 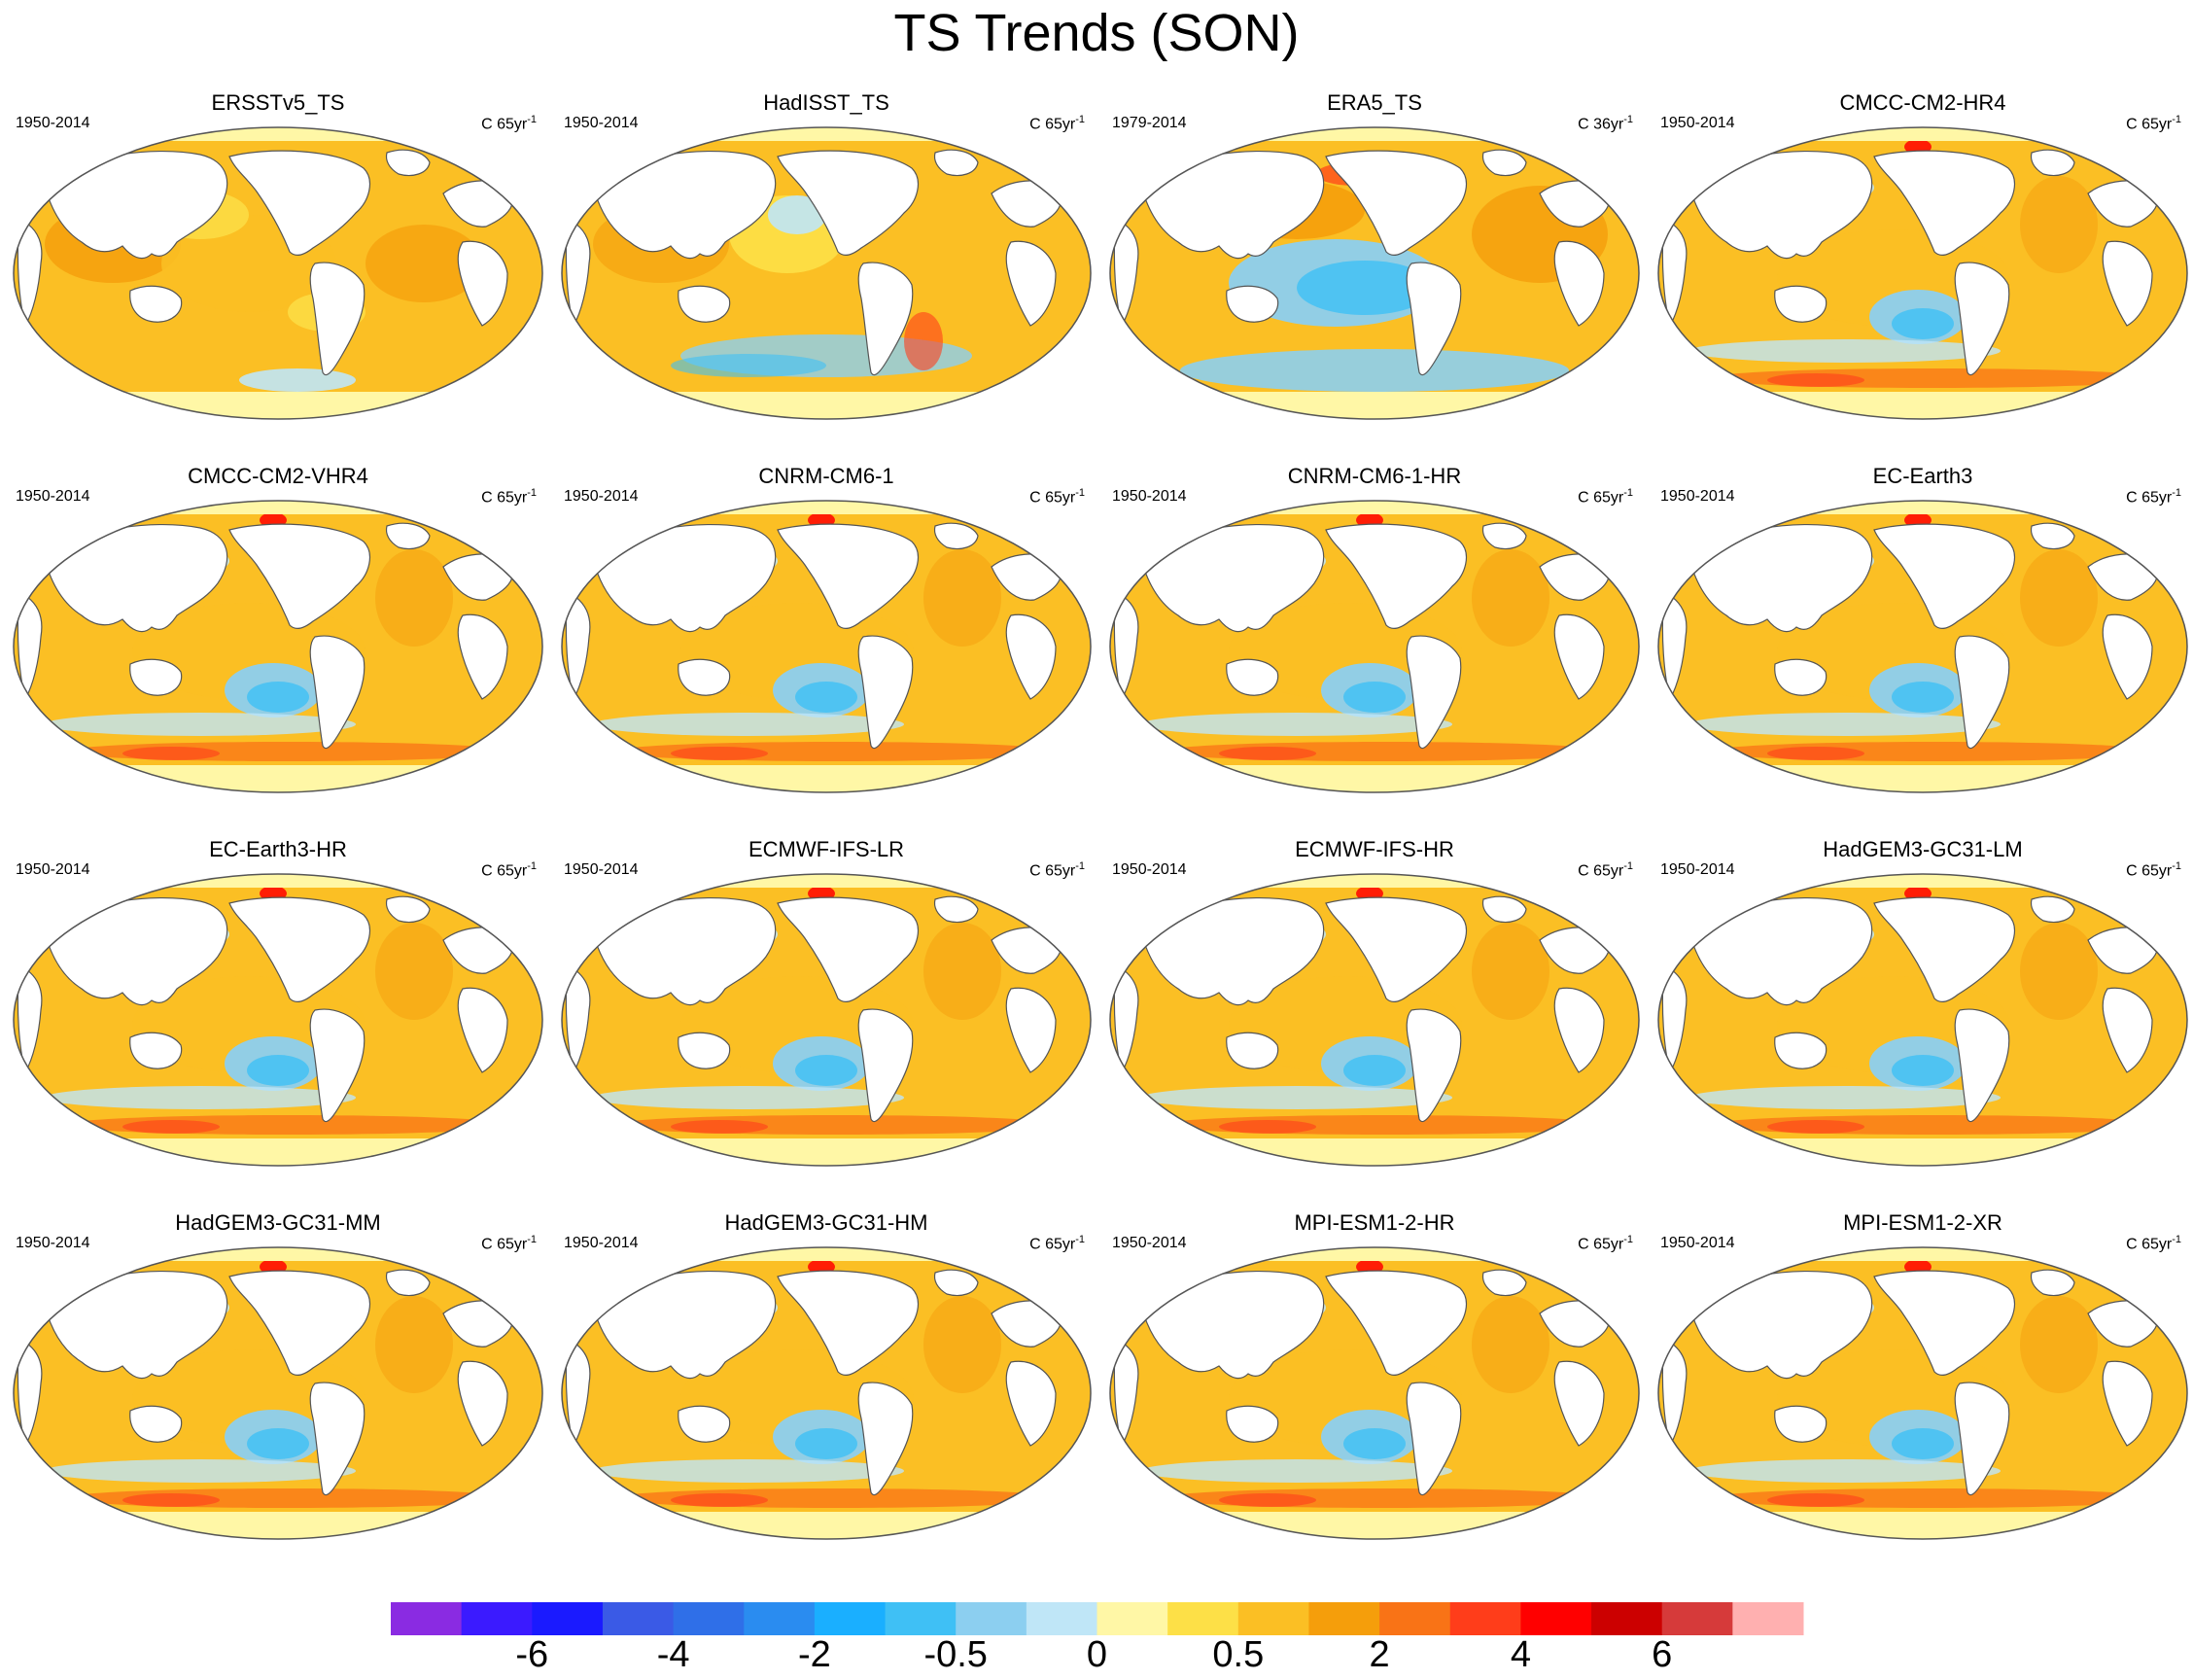 What do you see at coordinates (1374, 849) in the screenshot?
I see `panel-title: ECMWF-IFS-HR` at bounding box center [1374, 849].